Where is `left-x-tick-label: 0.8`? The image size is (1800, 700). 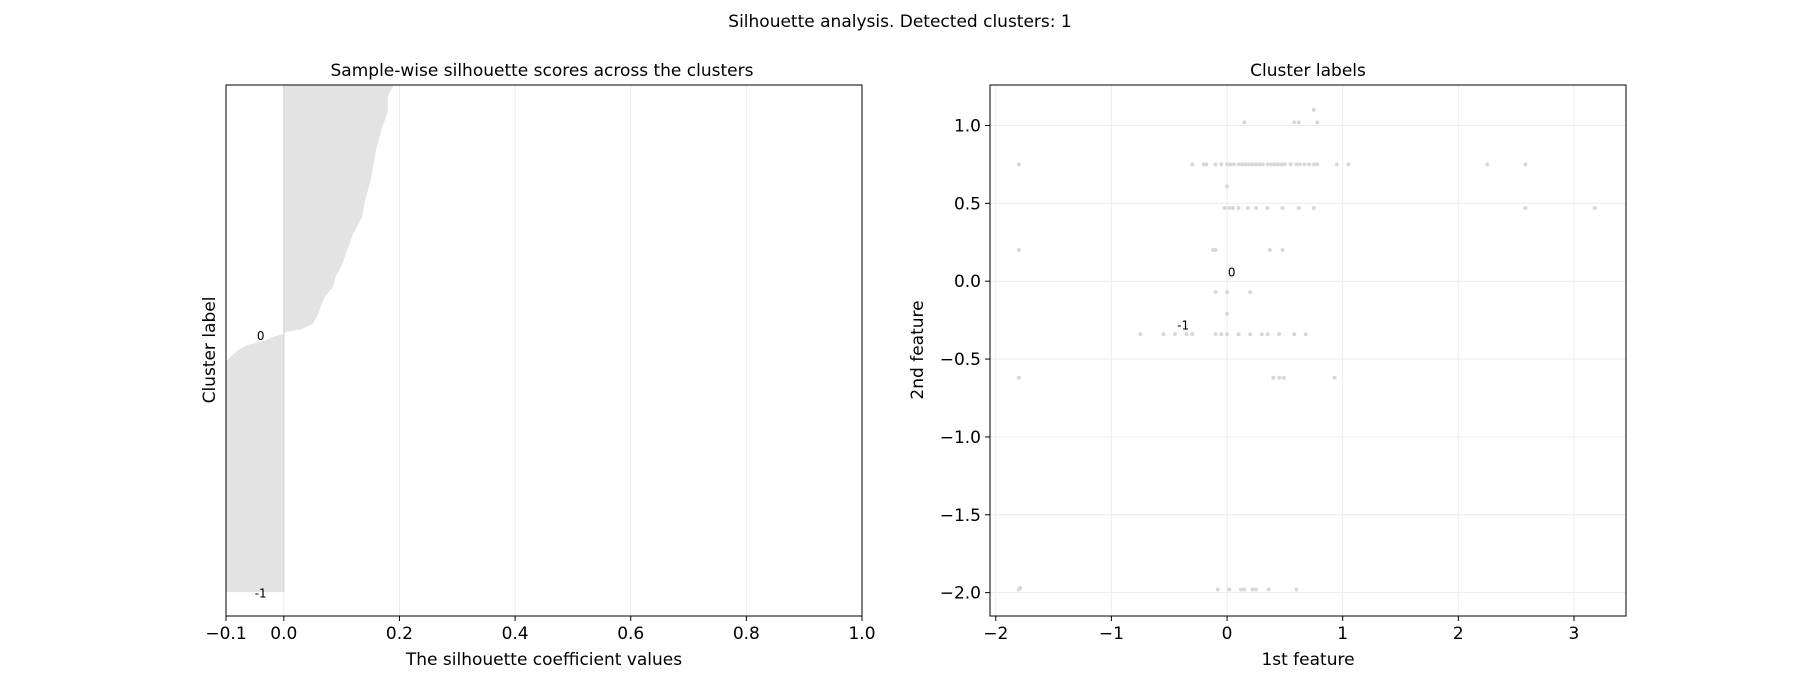
left-x-tick-label: 0.8 is located at coordinates (746, 634).